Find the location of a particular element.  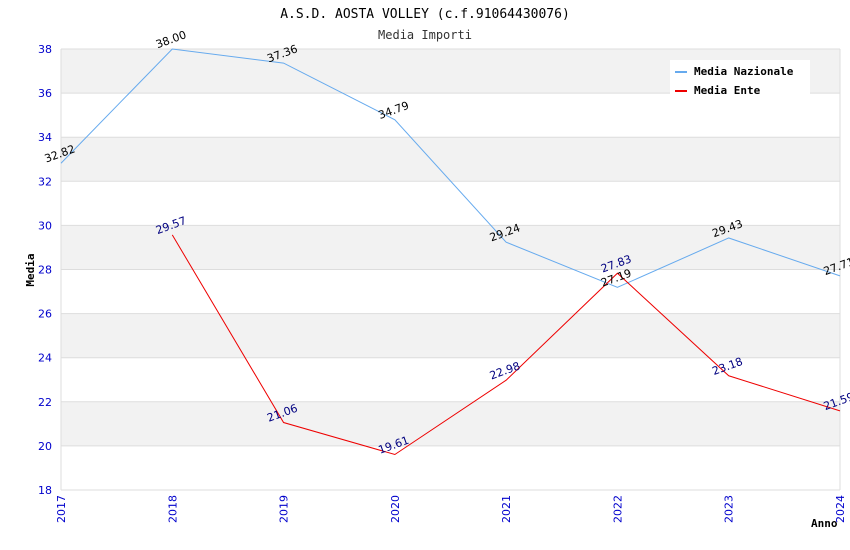

x-tick-label: 2018 is located at coordinates (172, 509).